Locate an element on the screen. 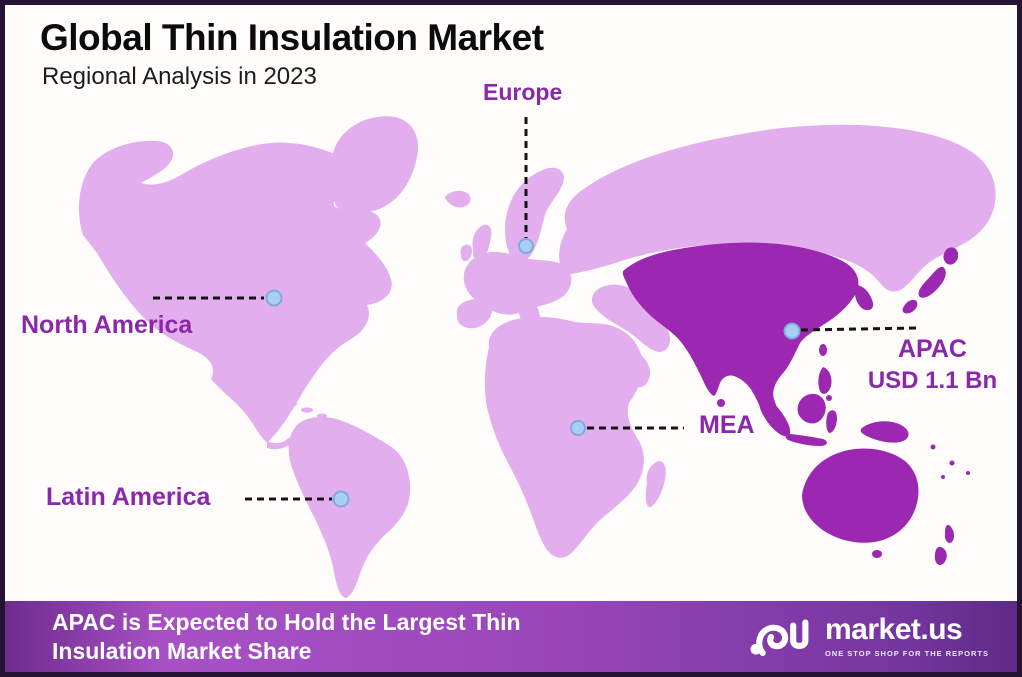 The width and height of the screenshot is (1022, 677). landmass-sakhalin is located at coordinates (896, 240).